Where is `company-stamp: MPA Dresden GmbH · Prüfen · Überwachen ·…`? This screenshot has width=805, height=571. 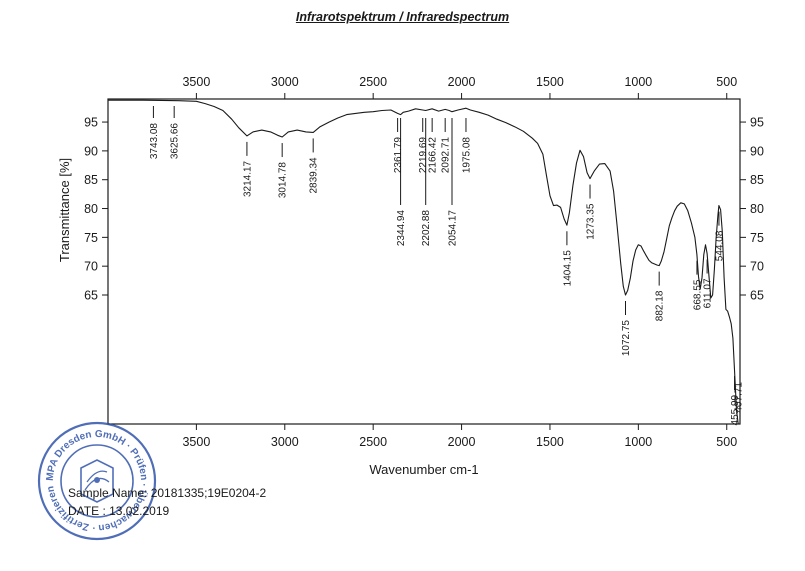 company-stamp: MPA Dresden GmbH · Prüfen · Überwachen ·… is located at coordinates (97, 481).